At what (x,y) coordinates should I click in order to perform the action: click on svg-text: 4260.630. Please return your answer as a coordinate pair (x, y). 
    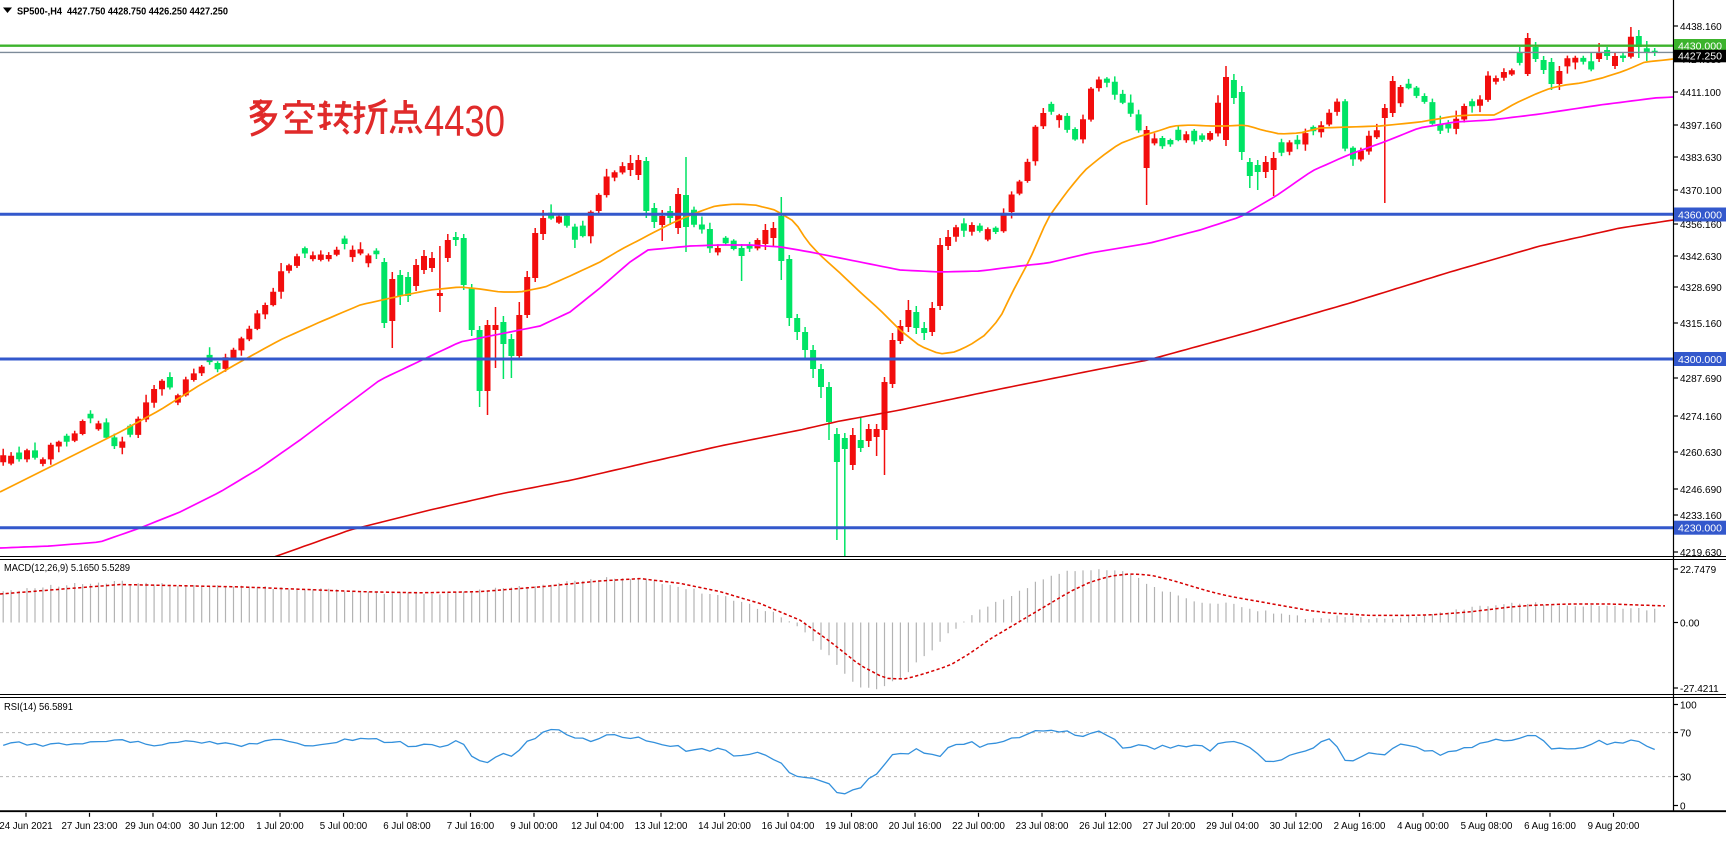
    Looking at the image, I should click on (1701, 453).